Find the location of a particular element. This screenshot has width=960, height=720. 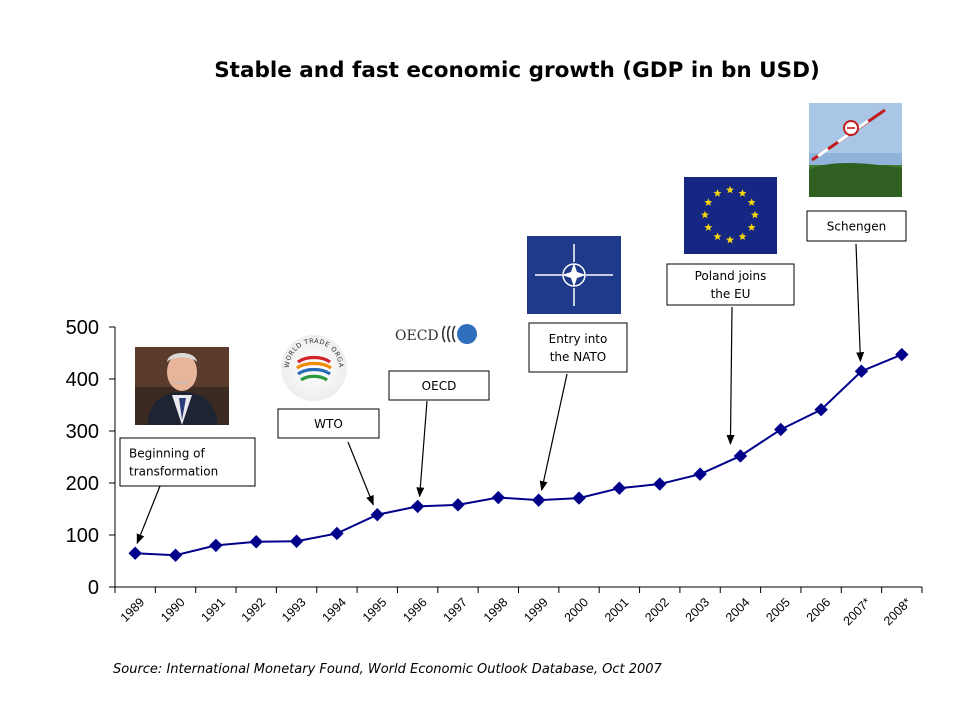

annotation-label: OECD is located at coordinates (439, 386).